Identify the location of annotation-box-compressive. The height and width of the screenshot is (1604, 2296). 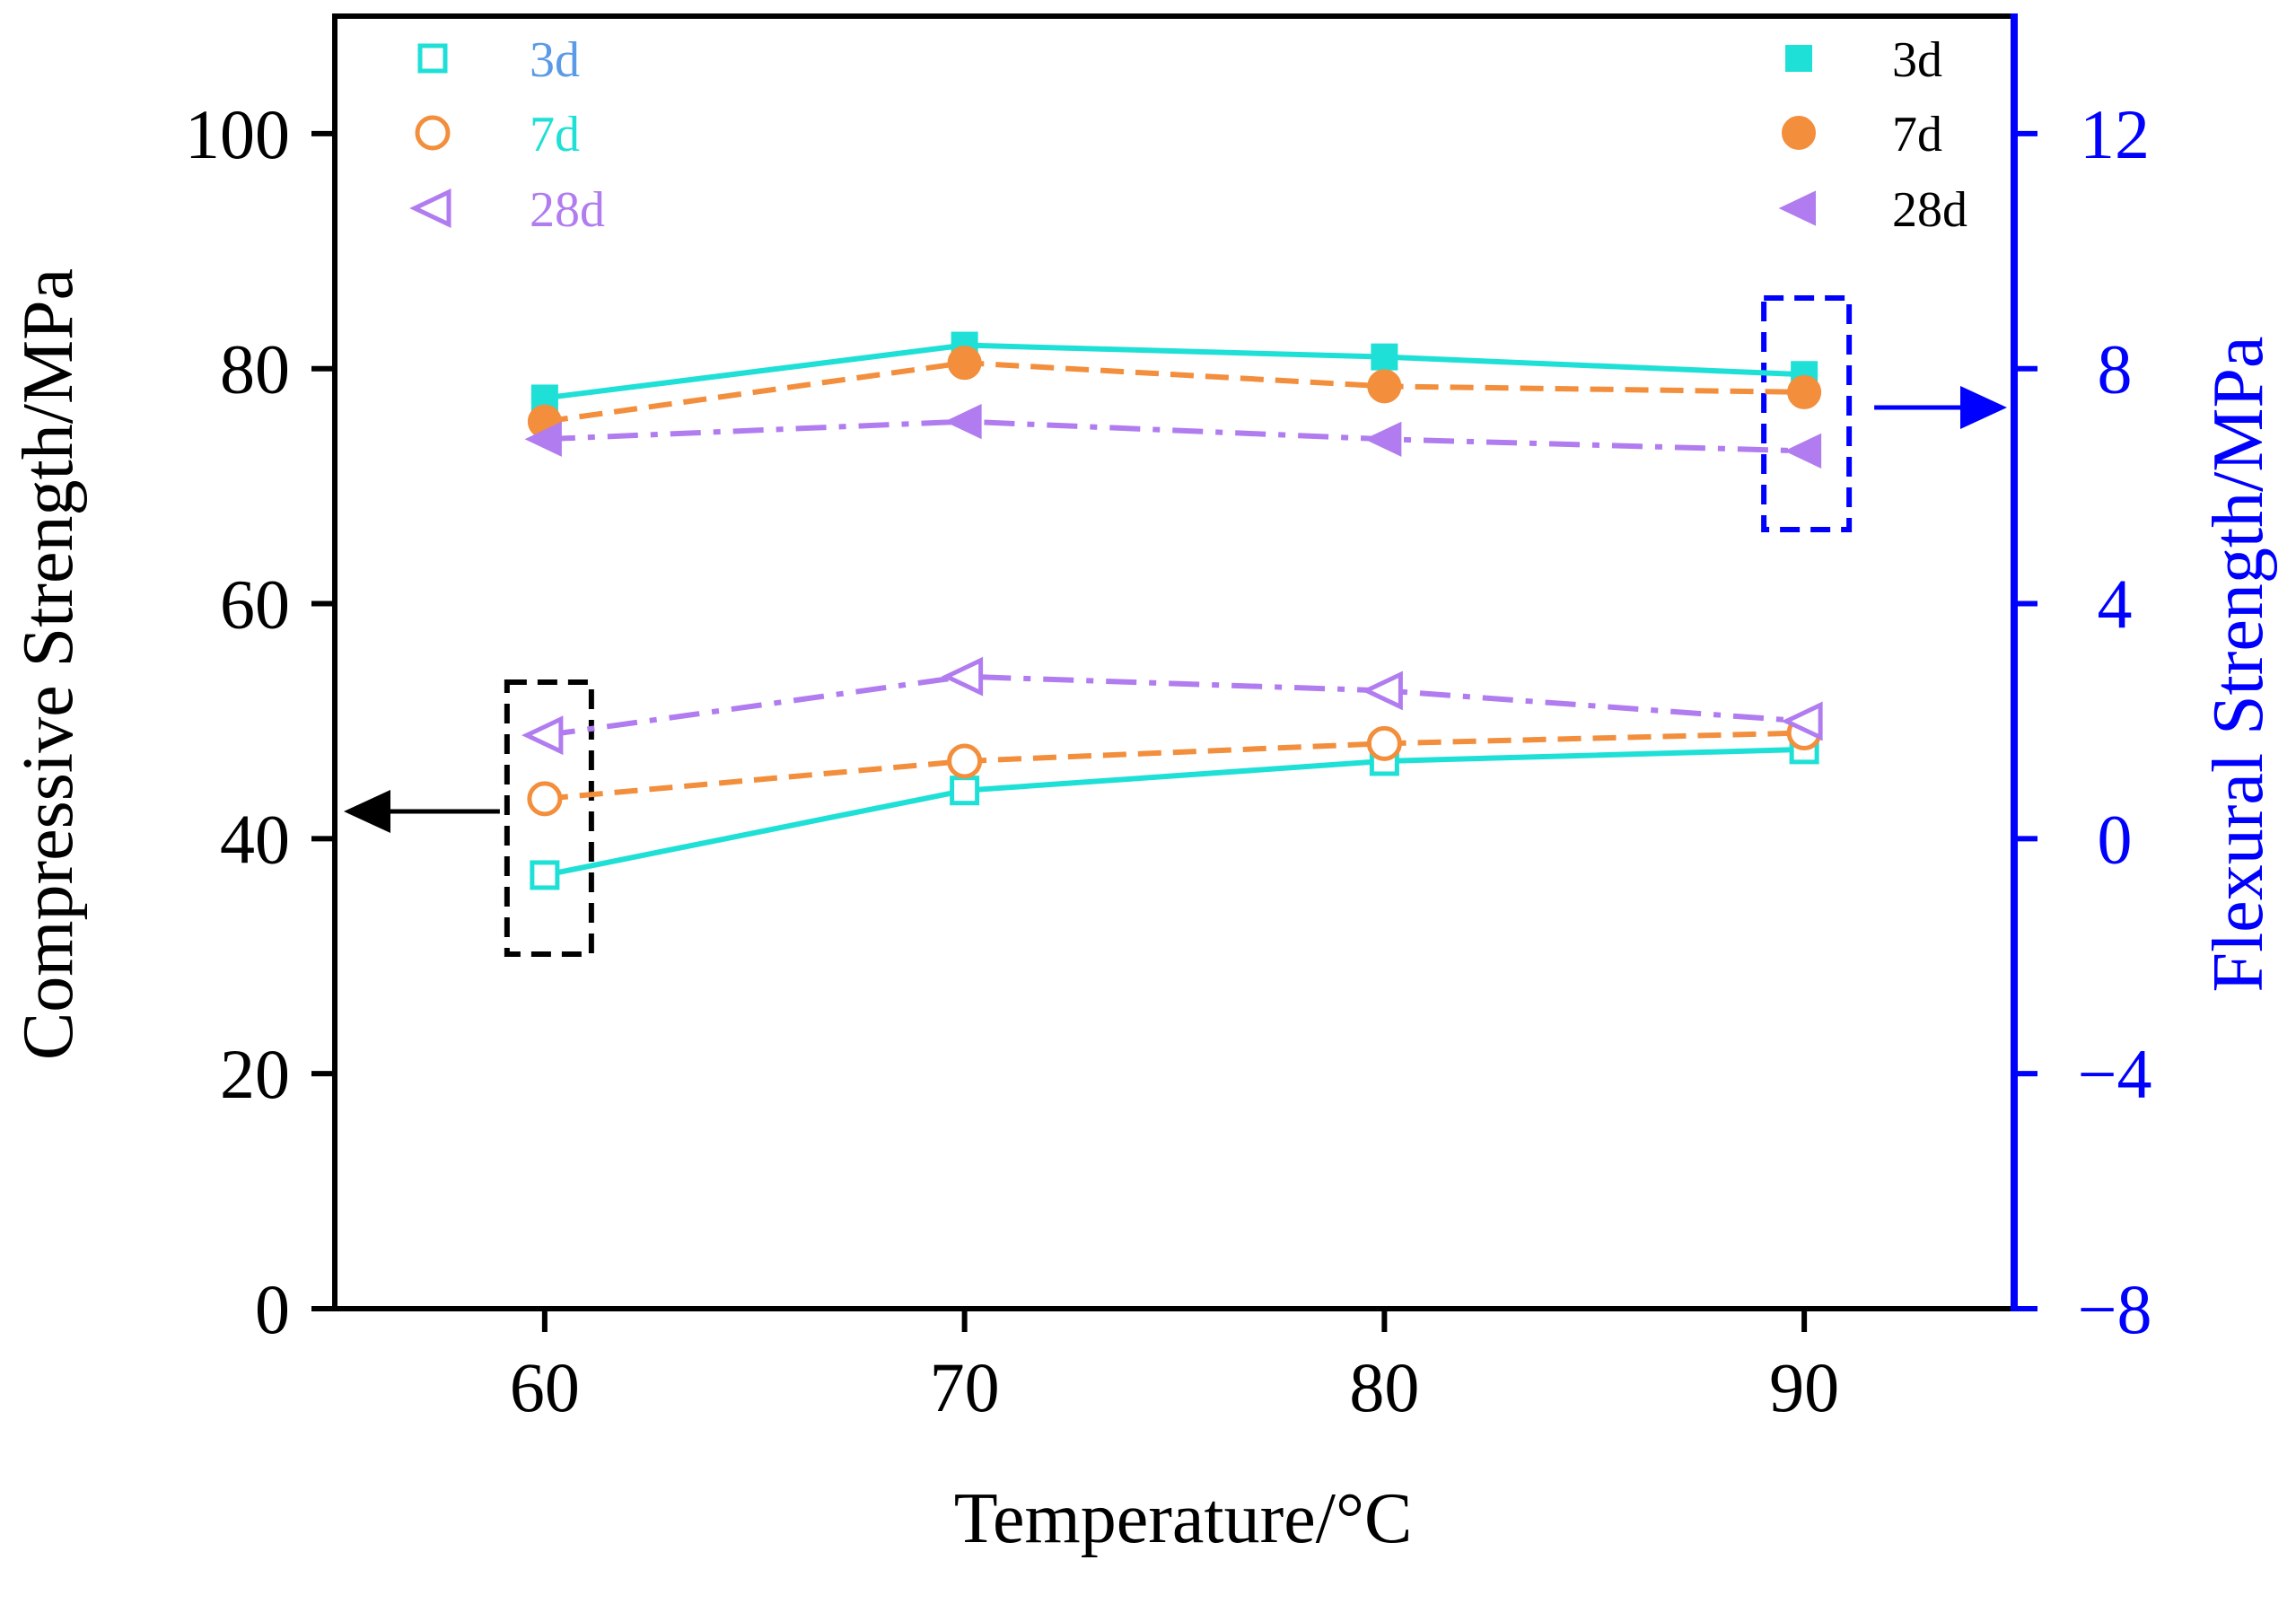
(549, 818).